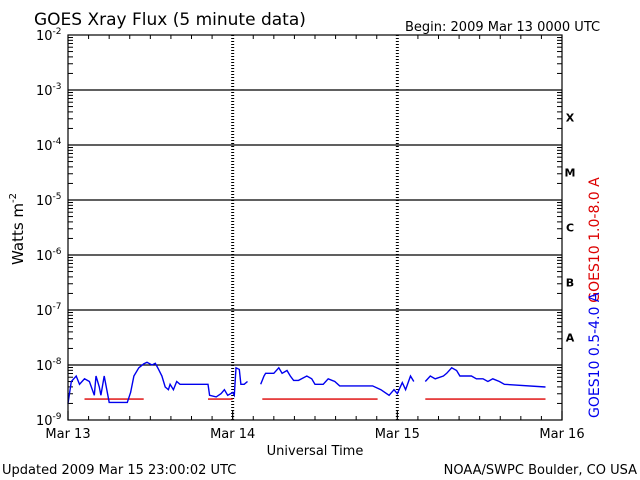  I want to click on source-credit: NOAA/SWPC Boulder, CO USA, so click(540, 470).